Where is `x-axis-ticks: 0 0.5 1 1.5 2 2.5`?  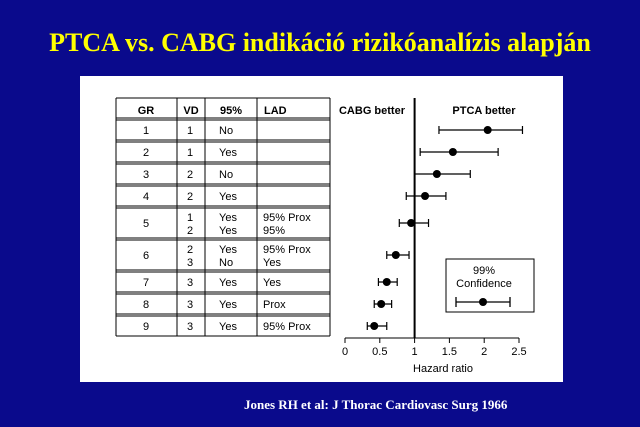
x-axis-ticks: 0 0.5 1 1.5 2 2.5 is located at coordinates (434, 348).